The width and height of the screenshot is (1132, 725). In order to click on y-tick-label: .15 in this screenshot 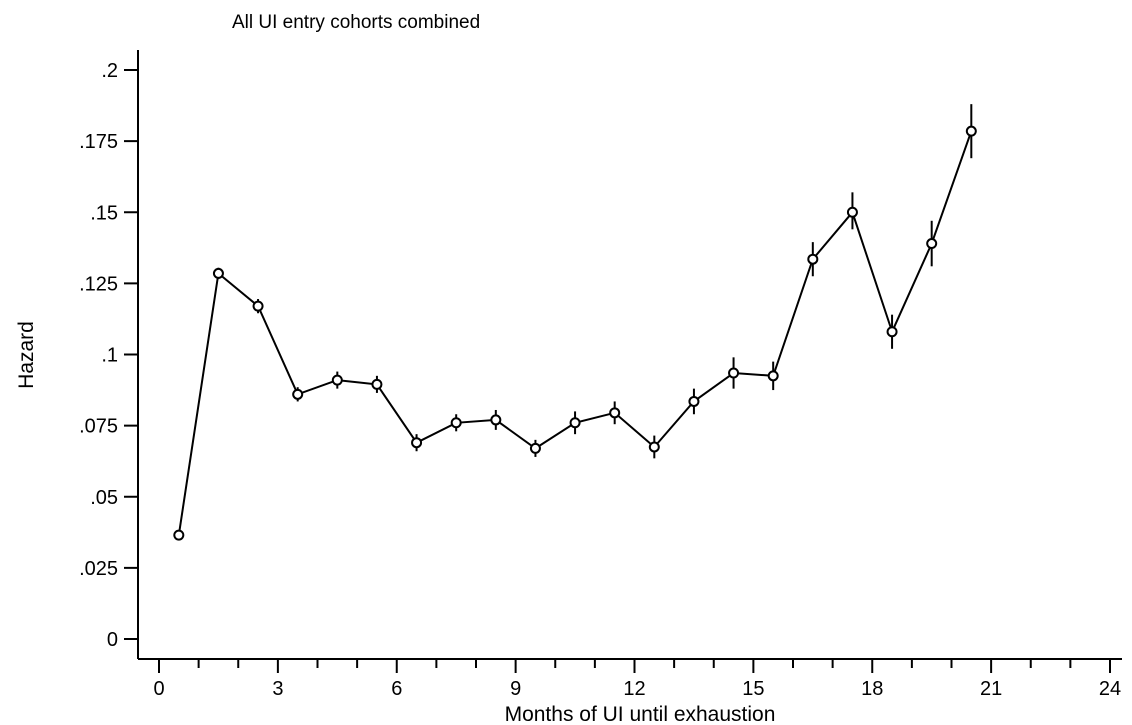, I will do `click(104, 213)`.